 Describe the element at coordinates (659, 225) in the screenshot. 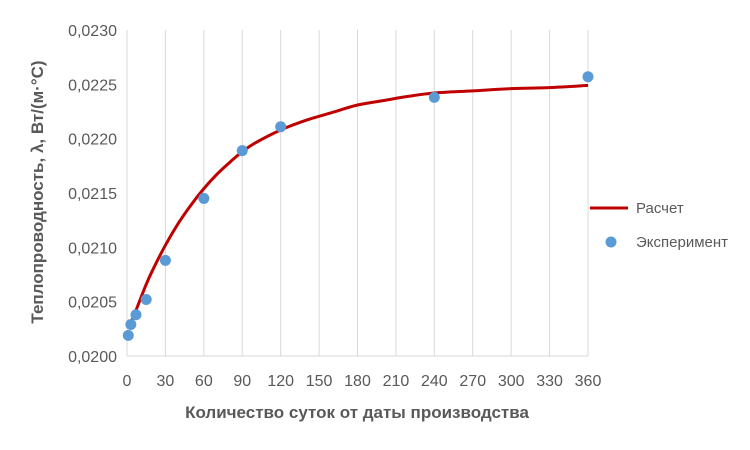

I see `legend: Расчет Эксперимент` at that location.